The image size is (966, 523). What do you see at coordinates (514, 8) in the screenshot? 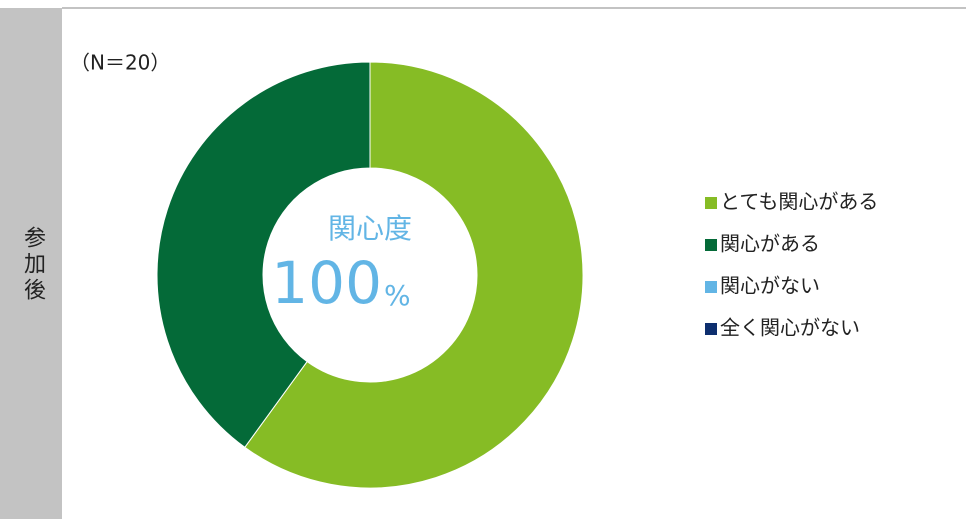
I see `top-rule` at bounding box center [514, 8].